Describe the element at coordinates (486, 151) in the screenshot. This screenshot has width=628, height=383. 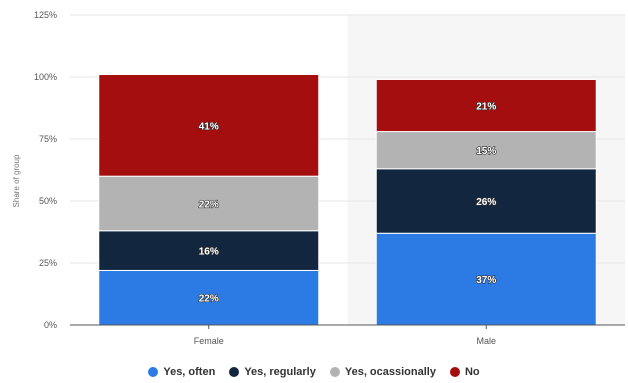
I see `data-label: 15%` at that location.